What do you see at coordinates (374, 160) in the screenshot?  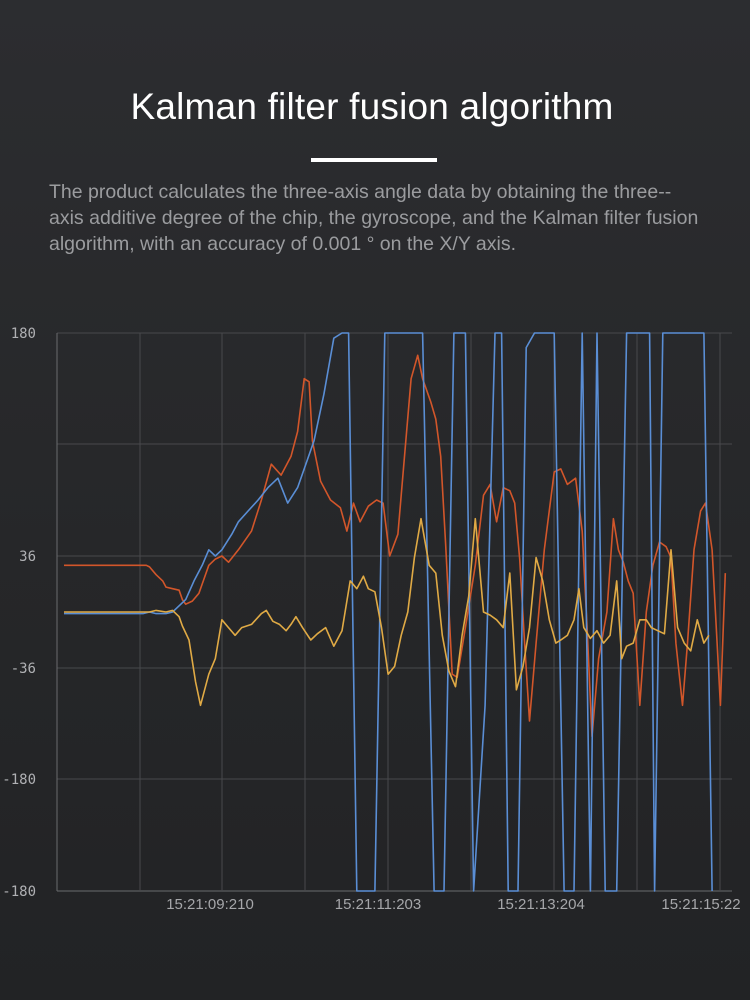 I see `title-underline` at bounding box center [374, 160].